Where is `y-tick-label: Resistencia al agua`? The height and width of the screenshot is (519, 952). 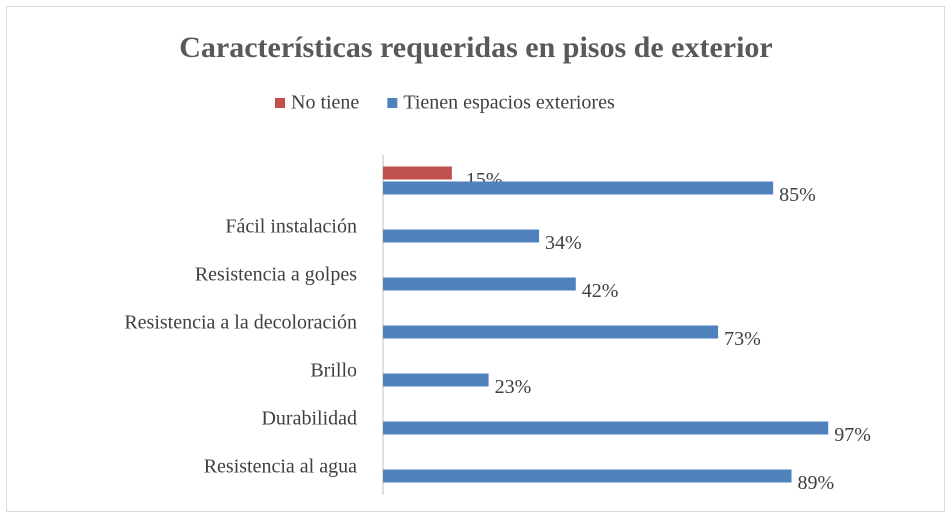 y-tick-label: Resistencia al agua is located at coordinates (280, 467).